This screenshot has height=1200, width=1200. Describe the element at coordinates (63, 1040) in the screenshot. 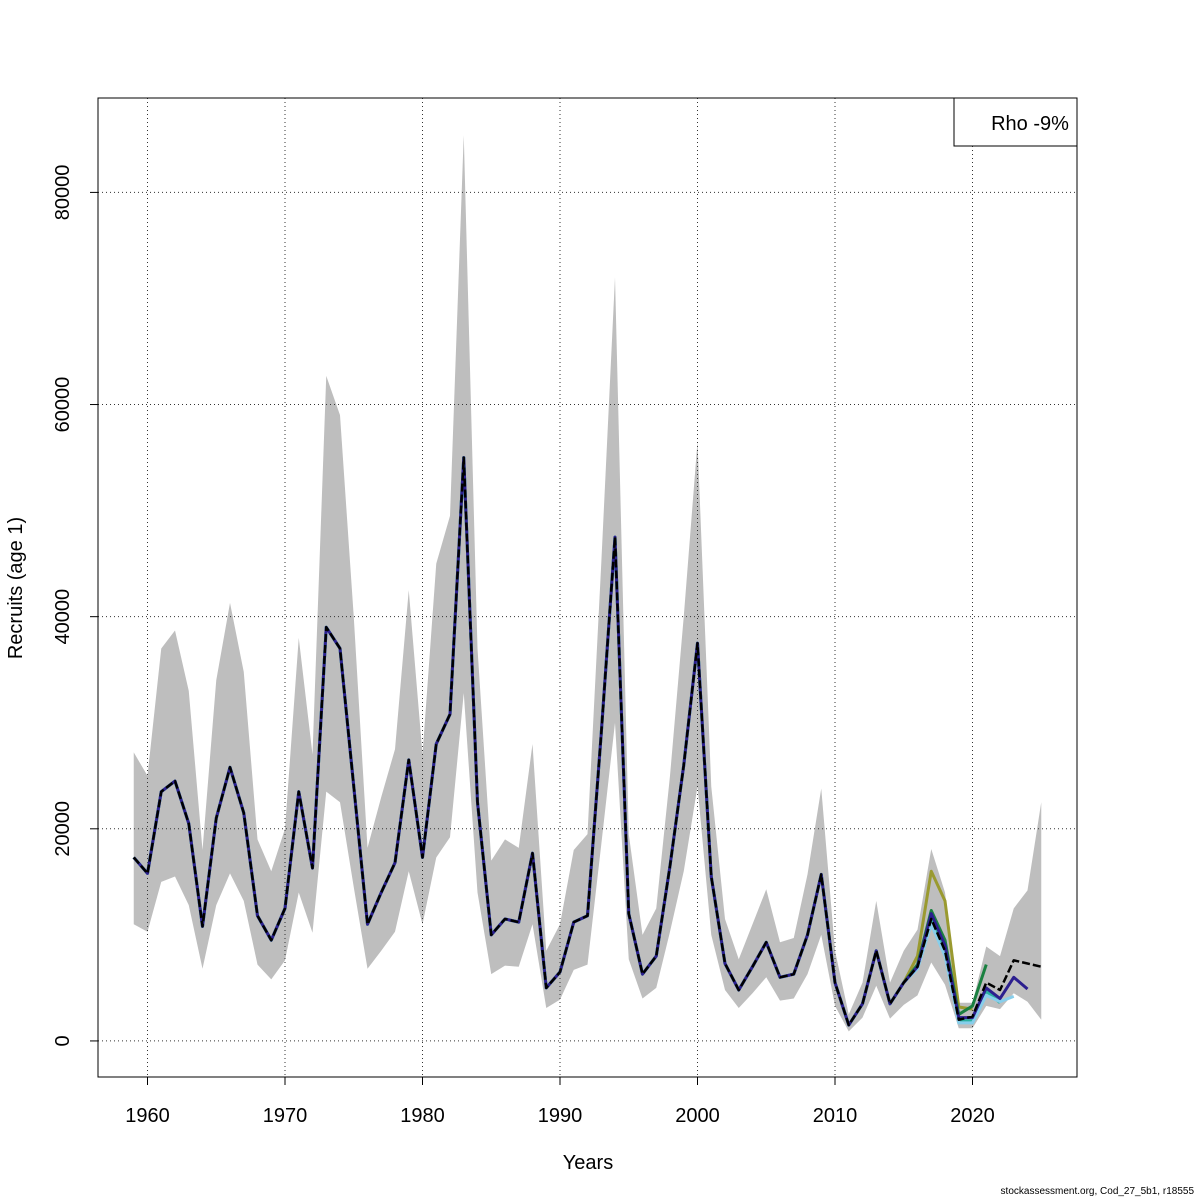

I see `y-tick-label: 0` at that location.